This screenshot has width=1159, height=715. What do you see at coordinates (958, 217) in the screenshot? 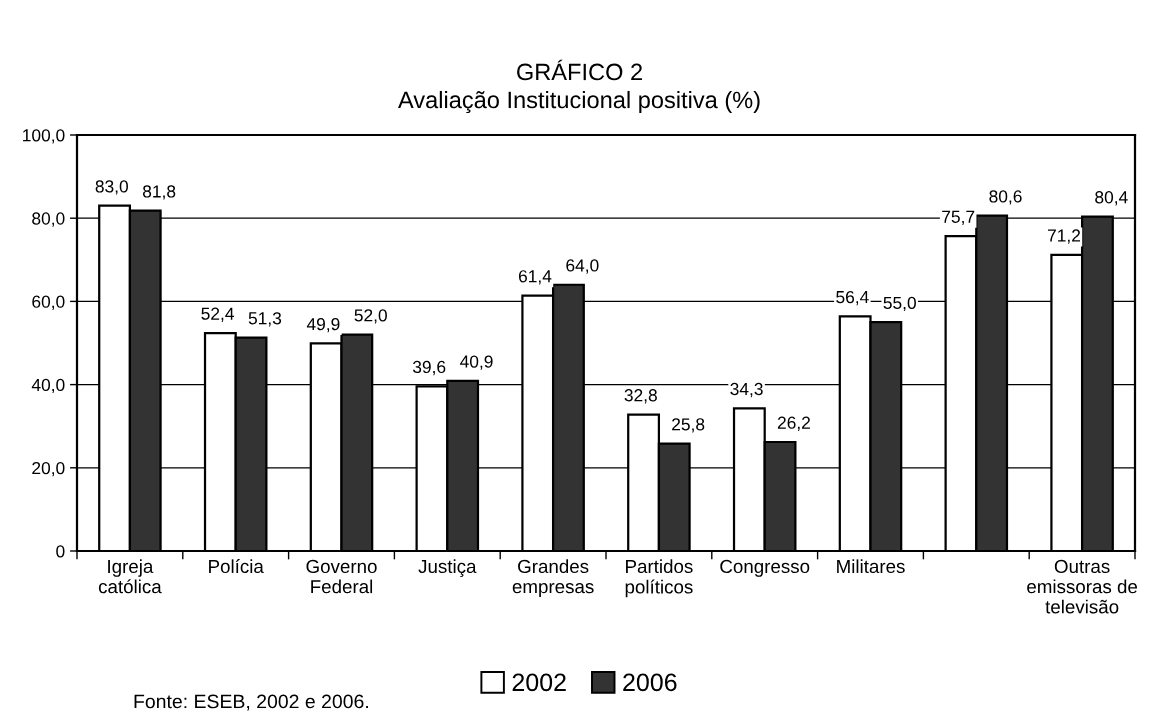
I see `data-label: 75,7` at bounding box center [958, 217].